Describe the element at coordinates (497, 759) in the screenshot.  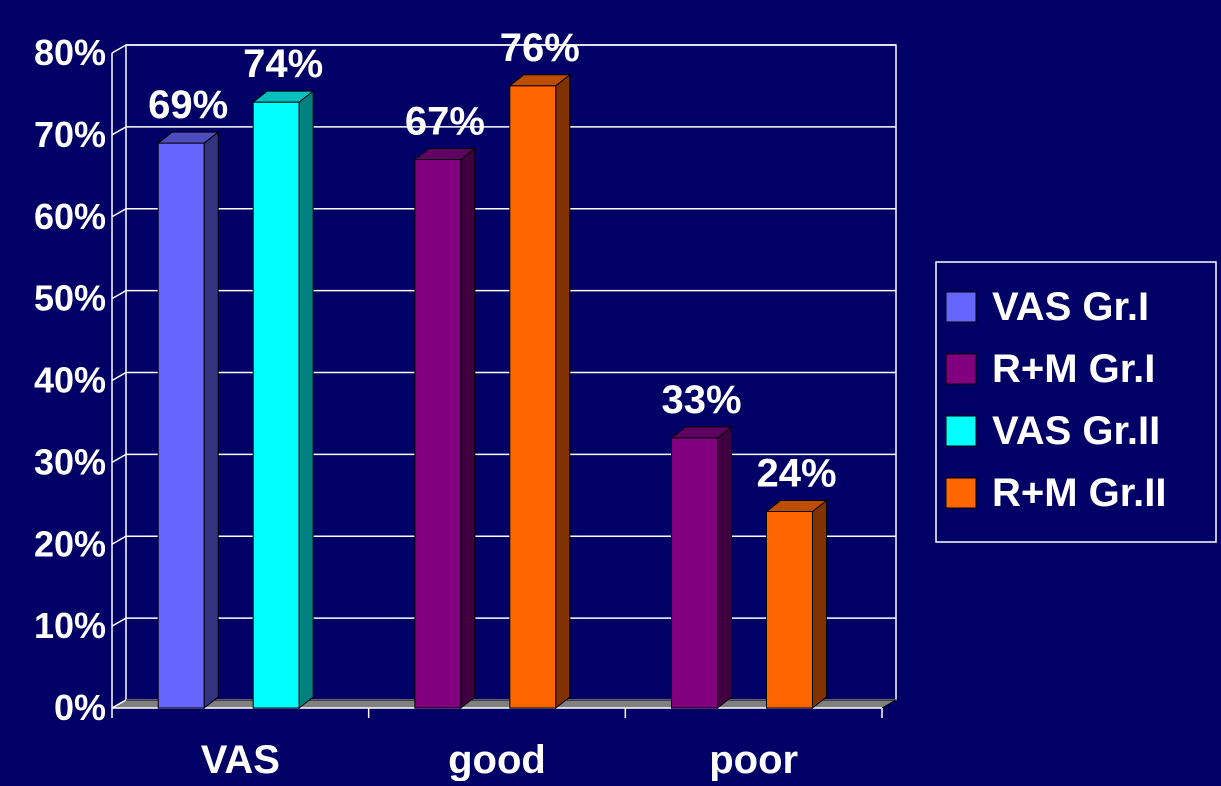
I see `x-tick-label: good` at that location.